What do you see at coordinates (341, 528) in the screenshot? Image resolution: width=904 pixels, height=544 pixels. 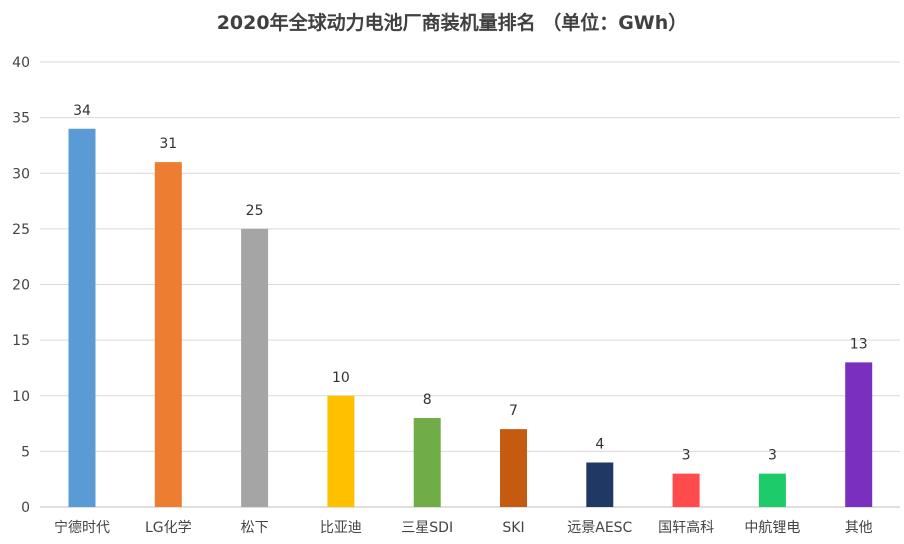 I see `category-label: 比亚迪` at bounding box center [341, 528].